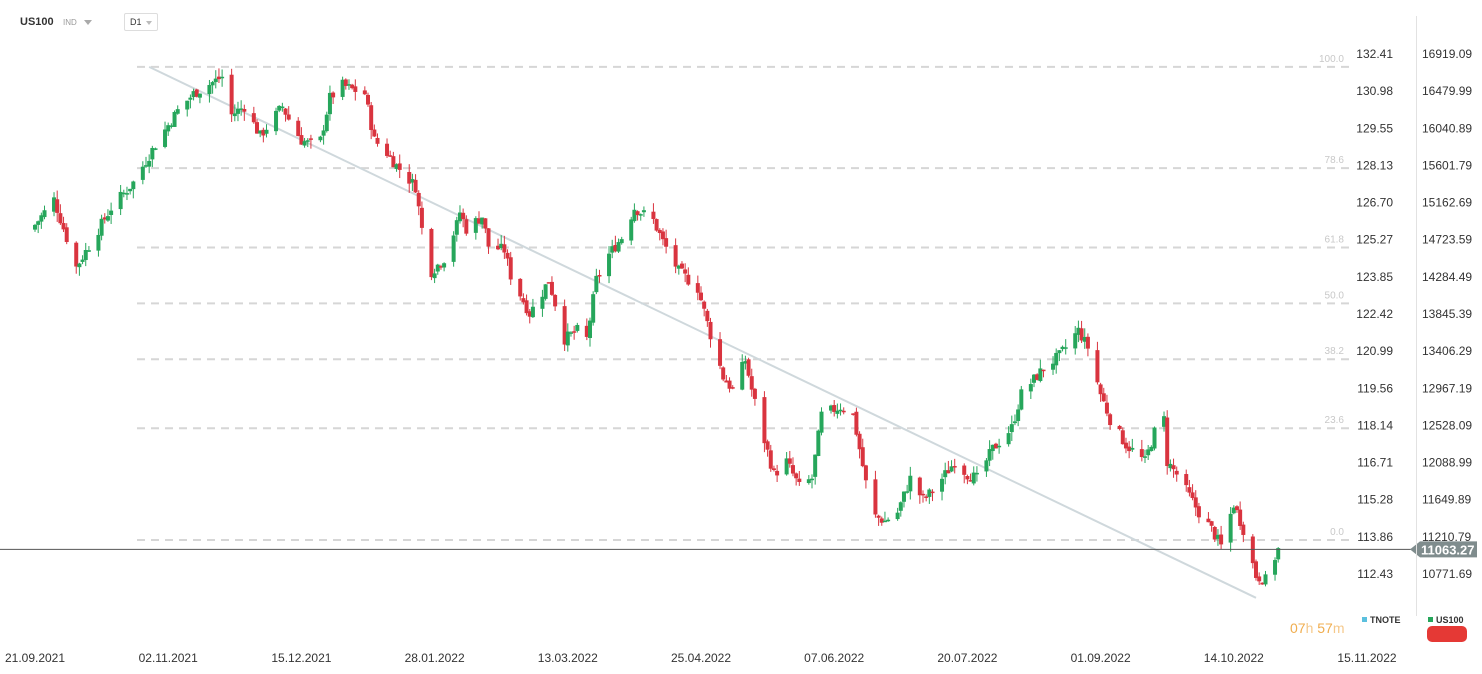 The height and width of the screenshot is (674, 1482). I want to click on sell-button, so click(1447, 634).